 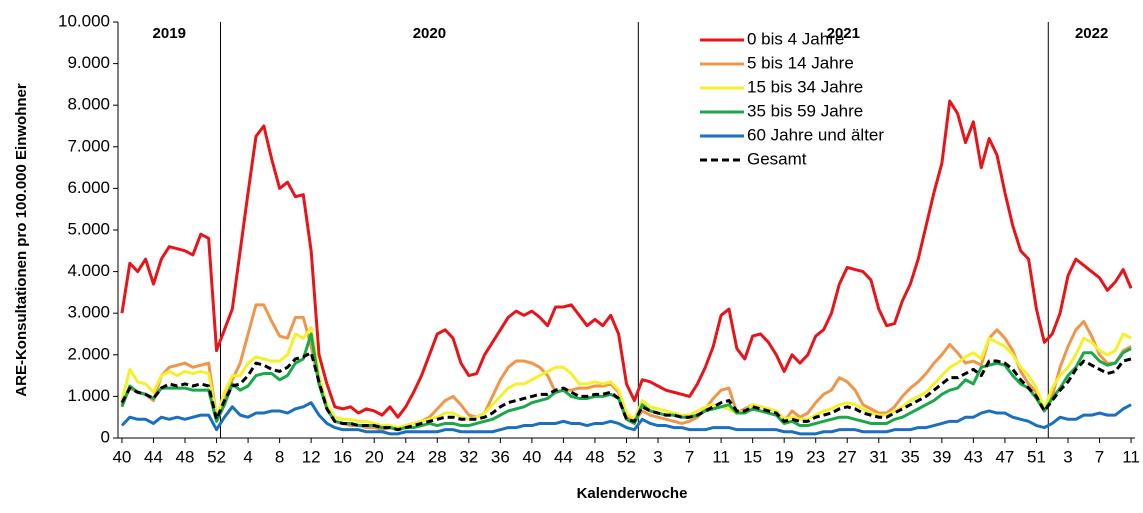 What do you see at coordinates (21, 240) in the screenshot?
I see `y-axis-title: ARE-Konsultationen pro 100.000 Einwohner` at bounding box center [21, 240].